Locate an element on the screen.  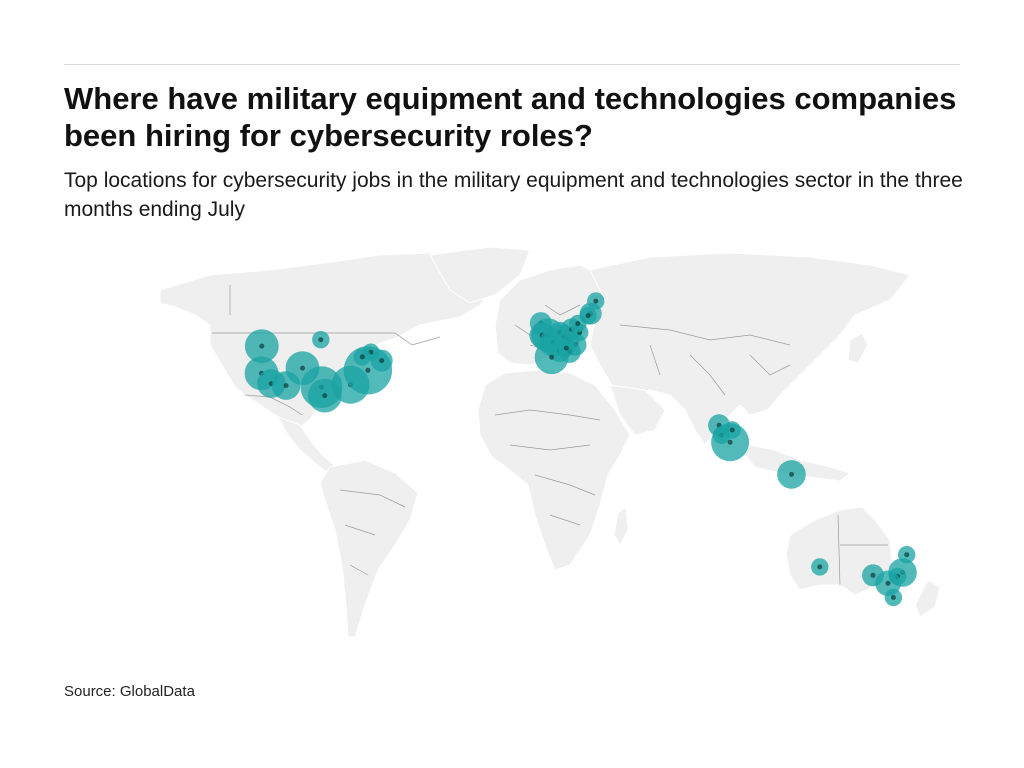
top-rule is located at coordinates (512, 64).